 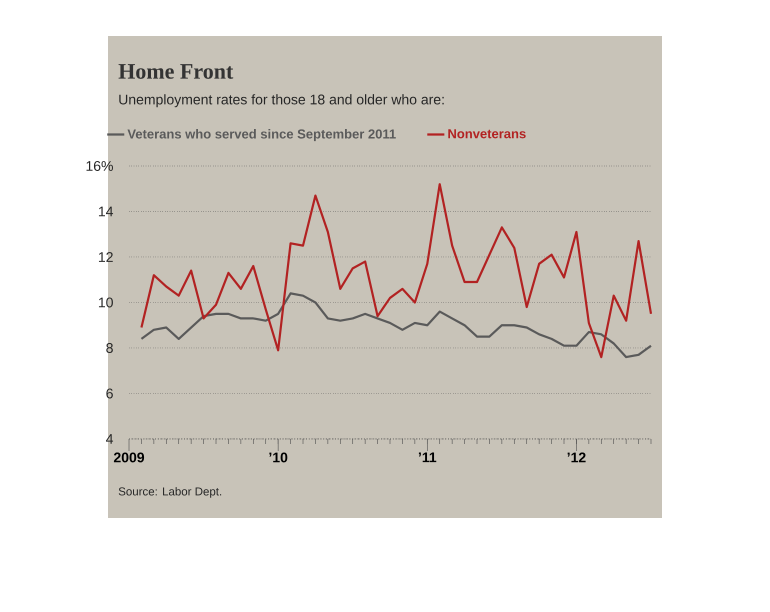 What do you see at coordinates (281, 101) in the screenshot?
I see `chart-subtitle: Unemployment rates for those 18 and older who are:` at bounding box center [281, 101].